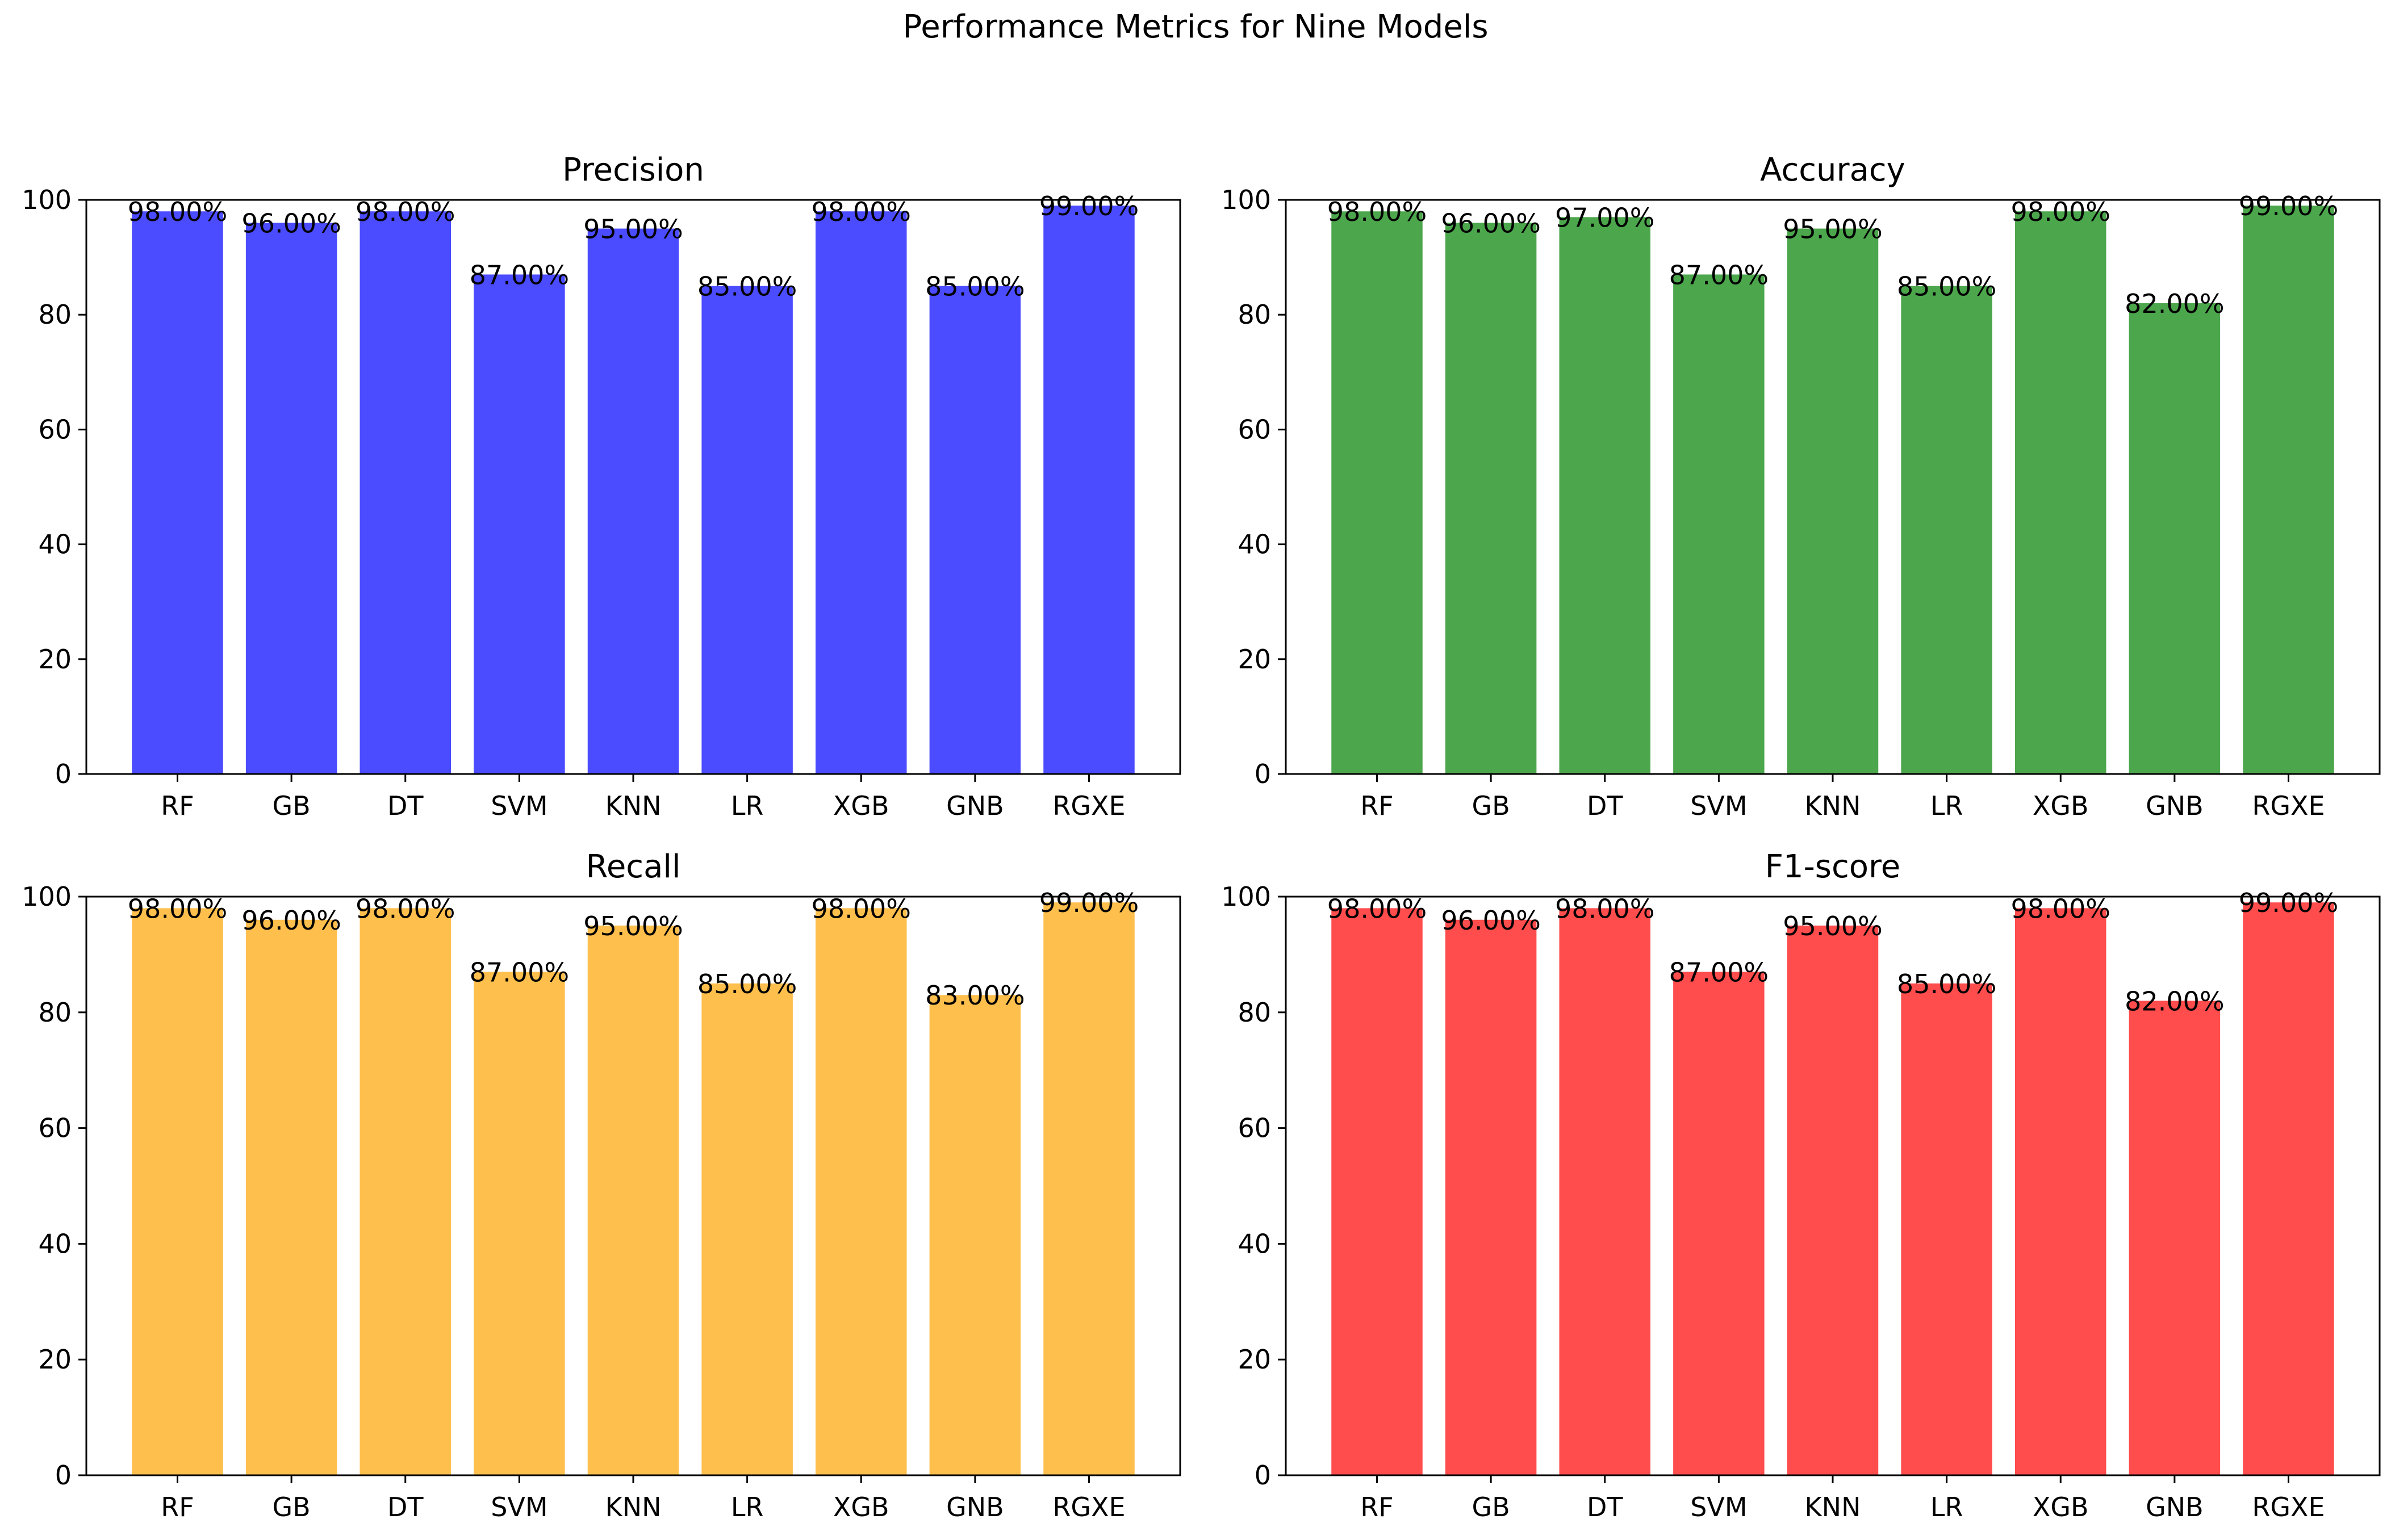 The image size is (2391, 1540). Describe the element at coordinates (633, 170) in the screenshot. I see `chart-title: Precision` at that location.